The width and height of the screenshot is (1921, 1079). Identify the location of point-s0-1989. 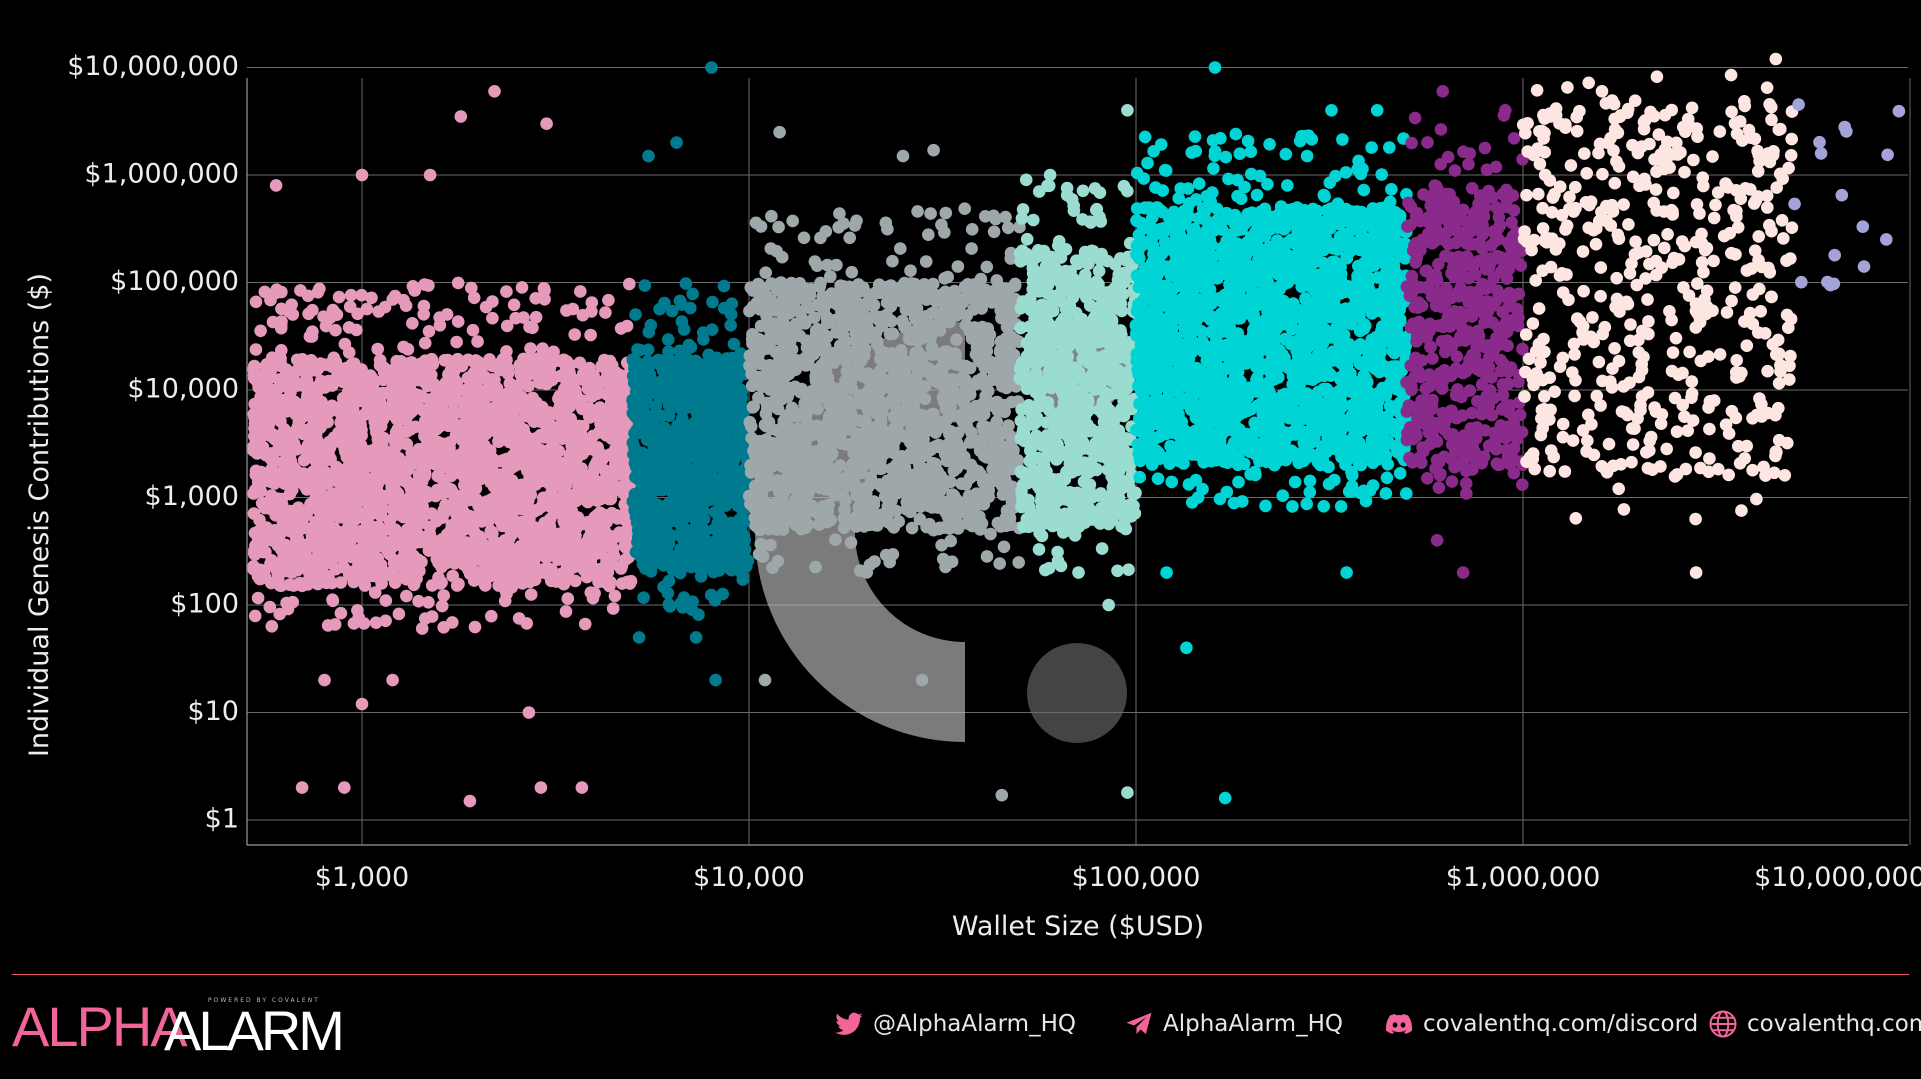
(613, 608).